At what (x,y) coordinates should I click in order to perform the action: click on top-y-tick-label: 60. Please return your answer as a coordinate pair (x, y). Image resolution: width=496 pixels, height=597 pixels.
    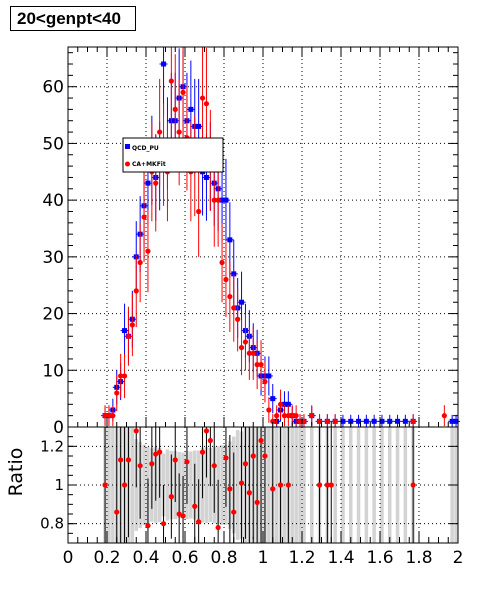
    Looking at the image, I should click on (53, 88).